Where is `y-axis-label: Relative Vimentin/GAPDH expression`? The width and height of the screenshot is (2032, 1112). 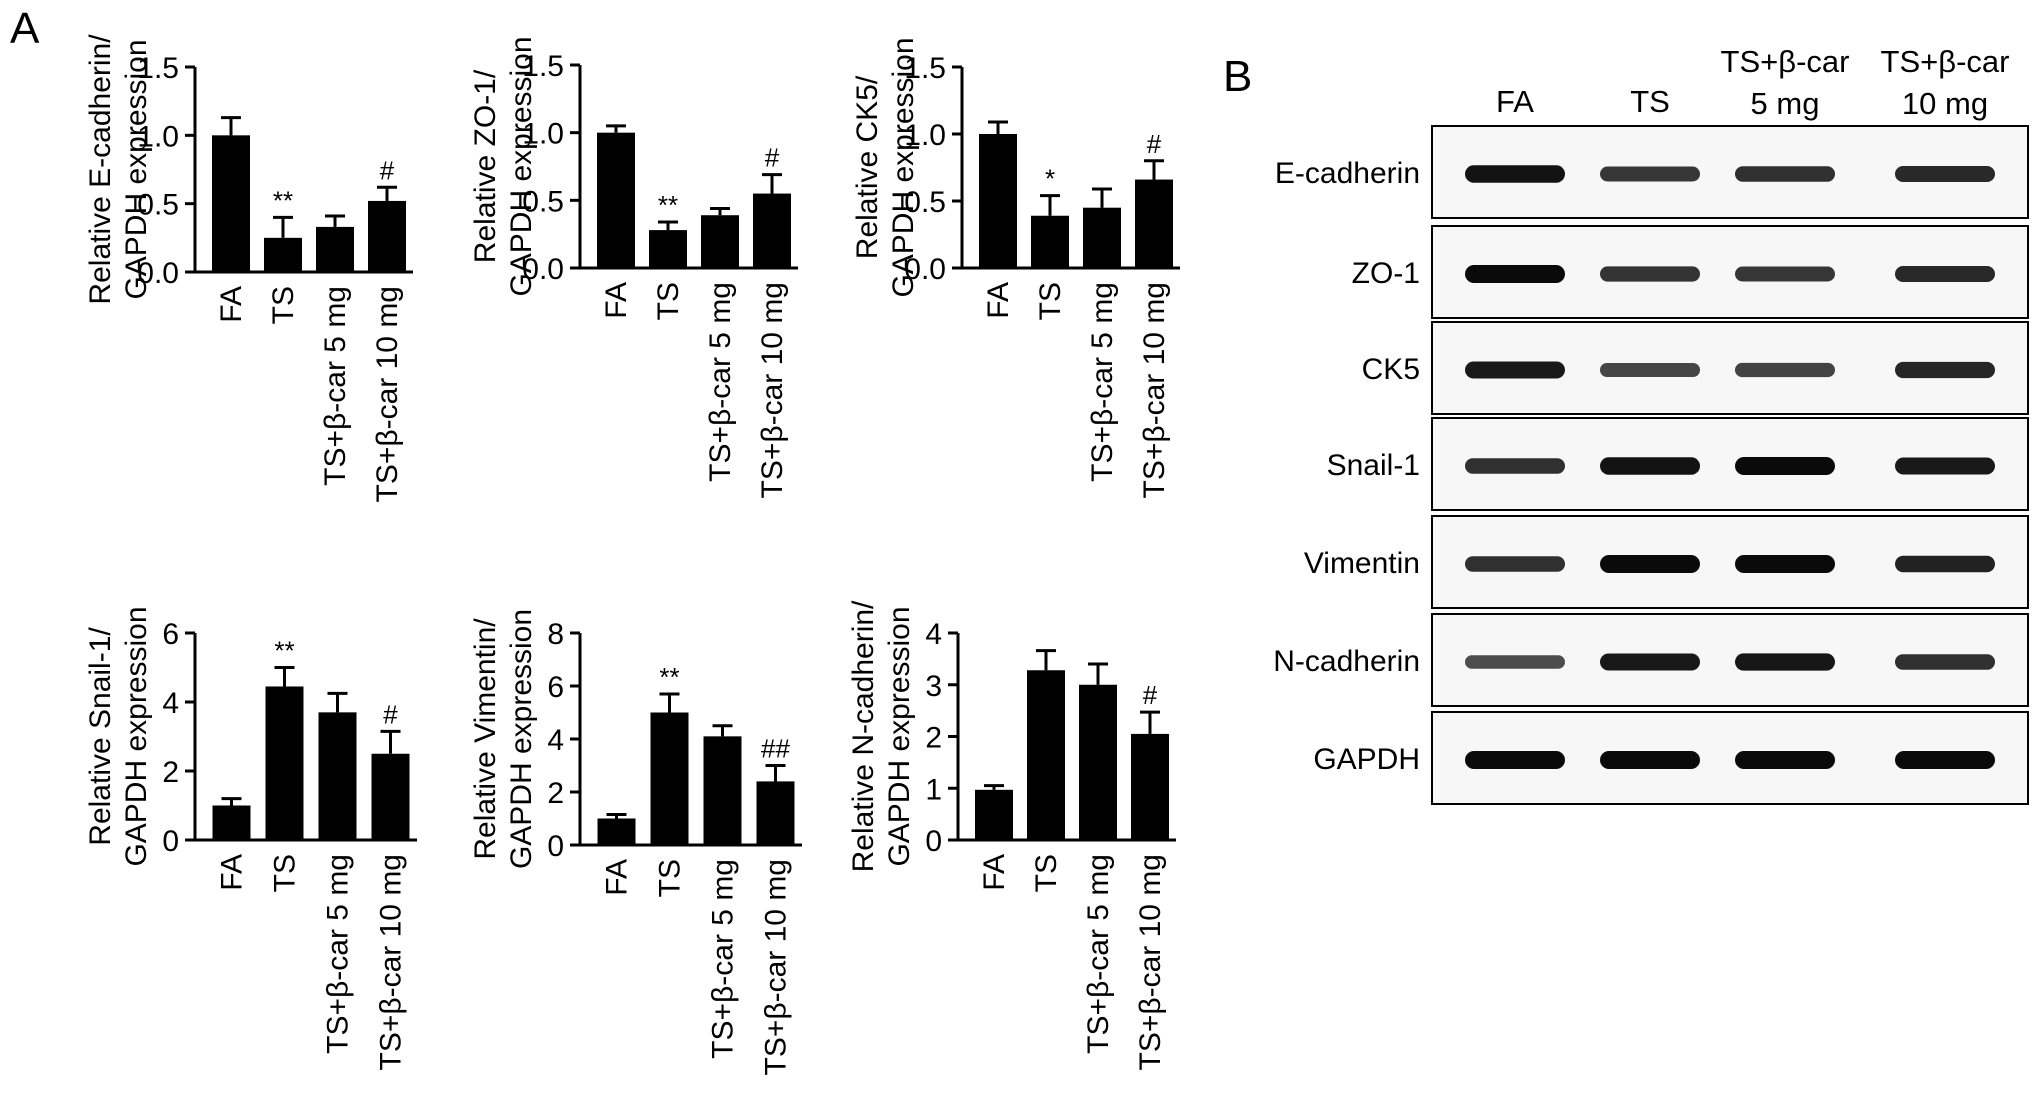 y-axis-label: Relative Vimentin/GAPDH expression is located at coordinates (503, 739).